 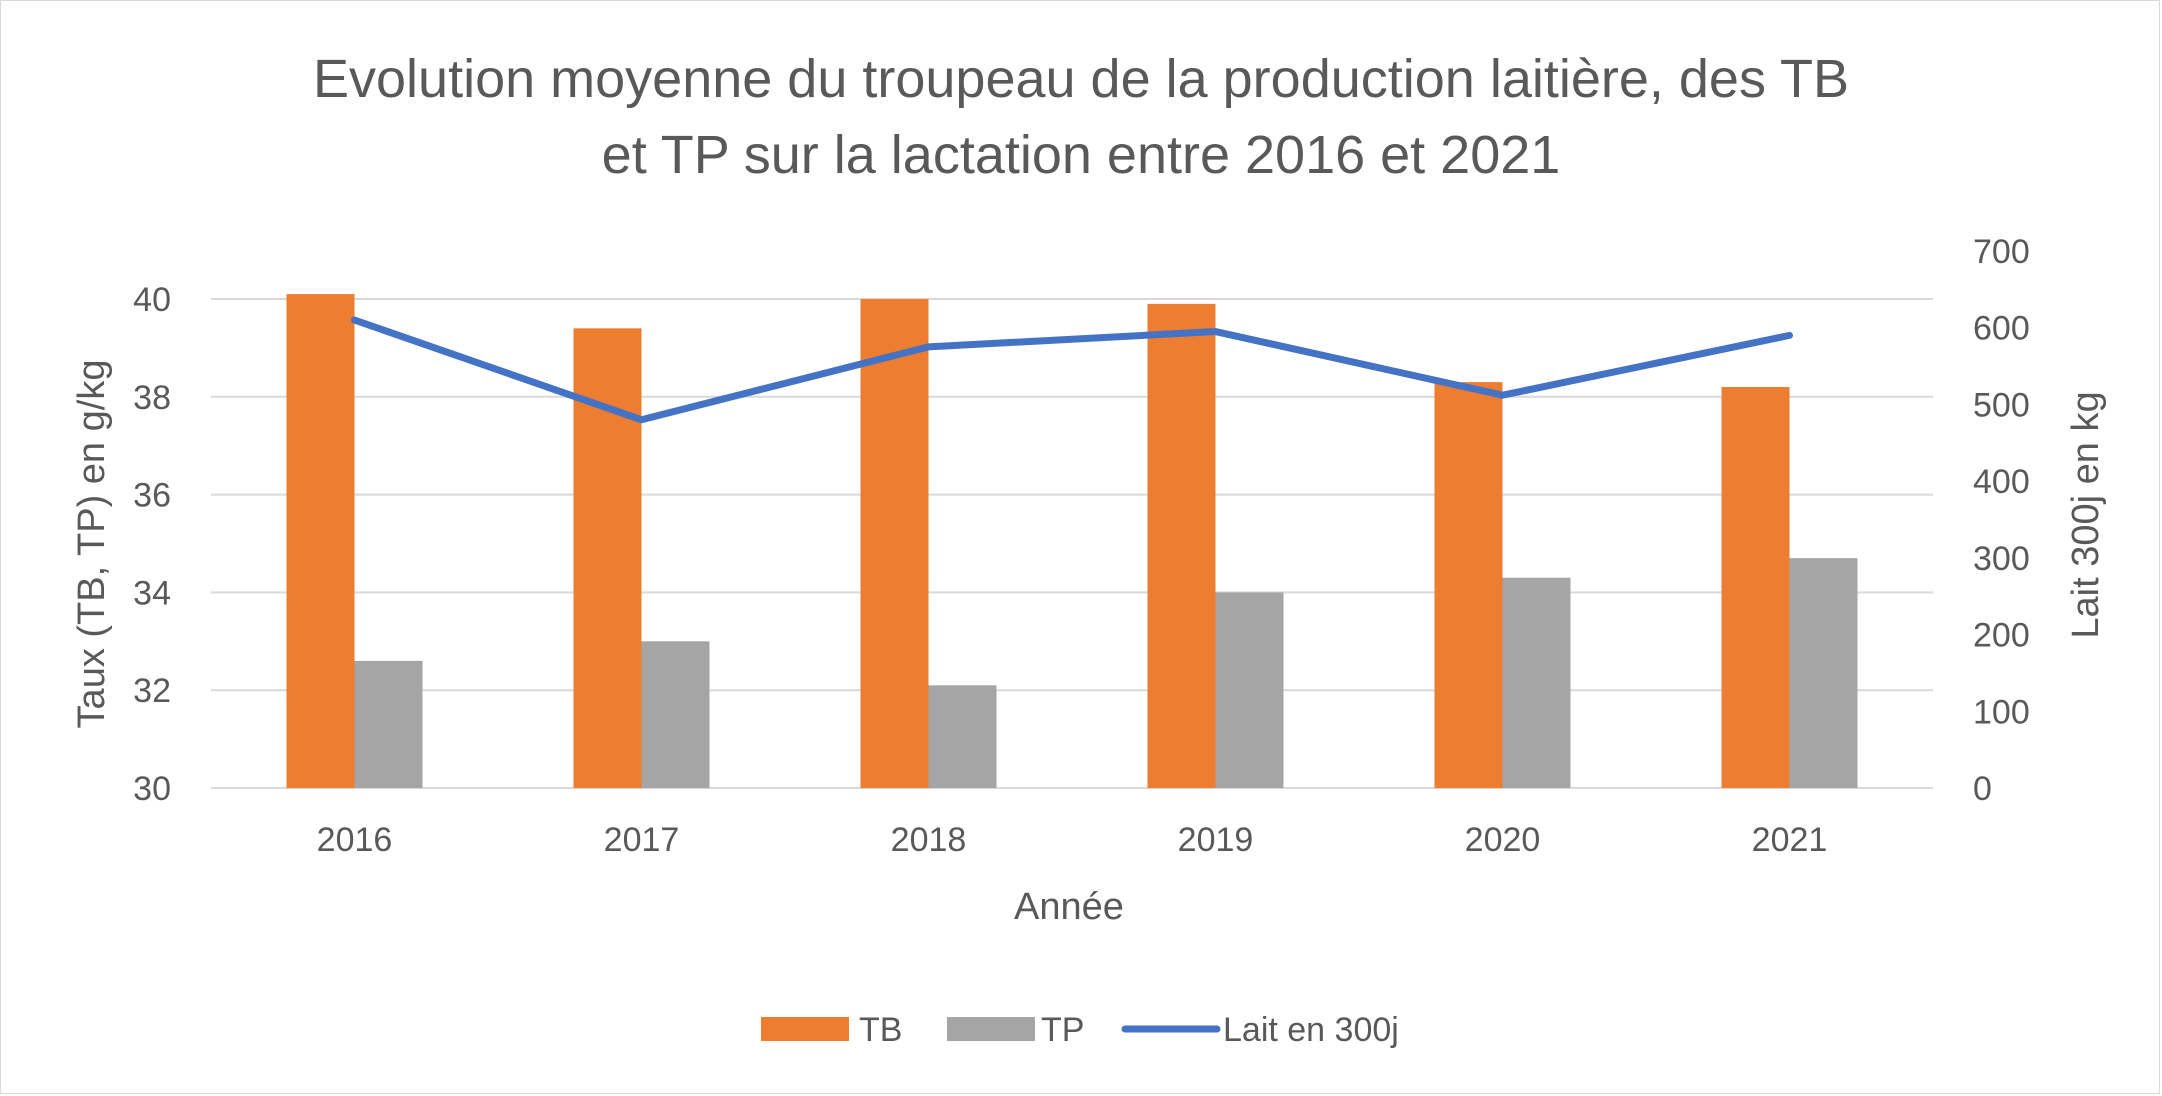 What do you see at coordinates (1216, 840) in the screenshot?
I see `x-tick-2019: 2019` at bounding box center [1216, 840].